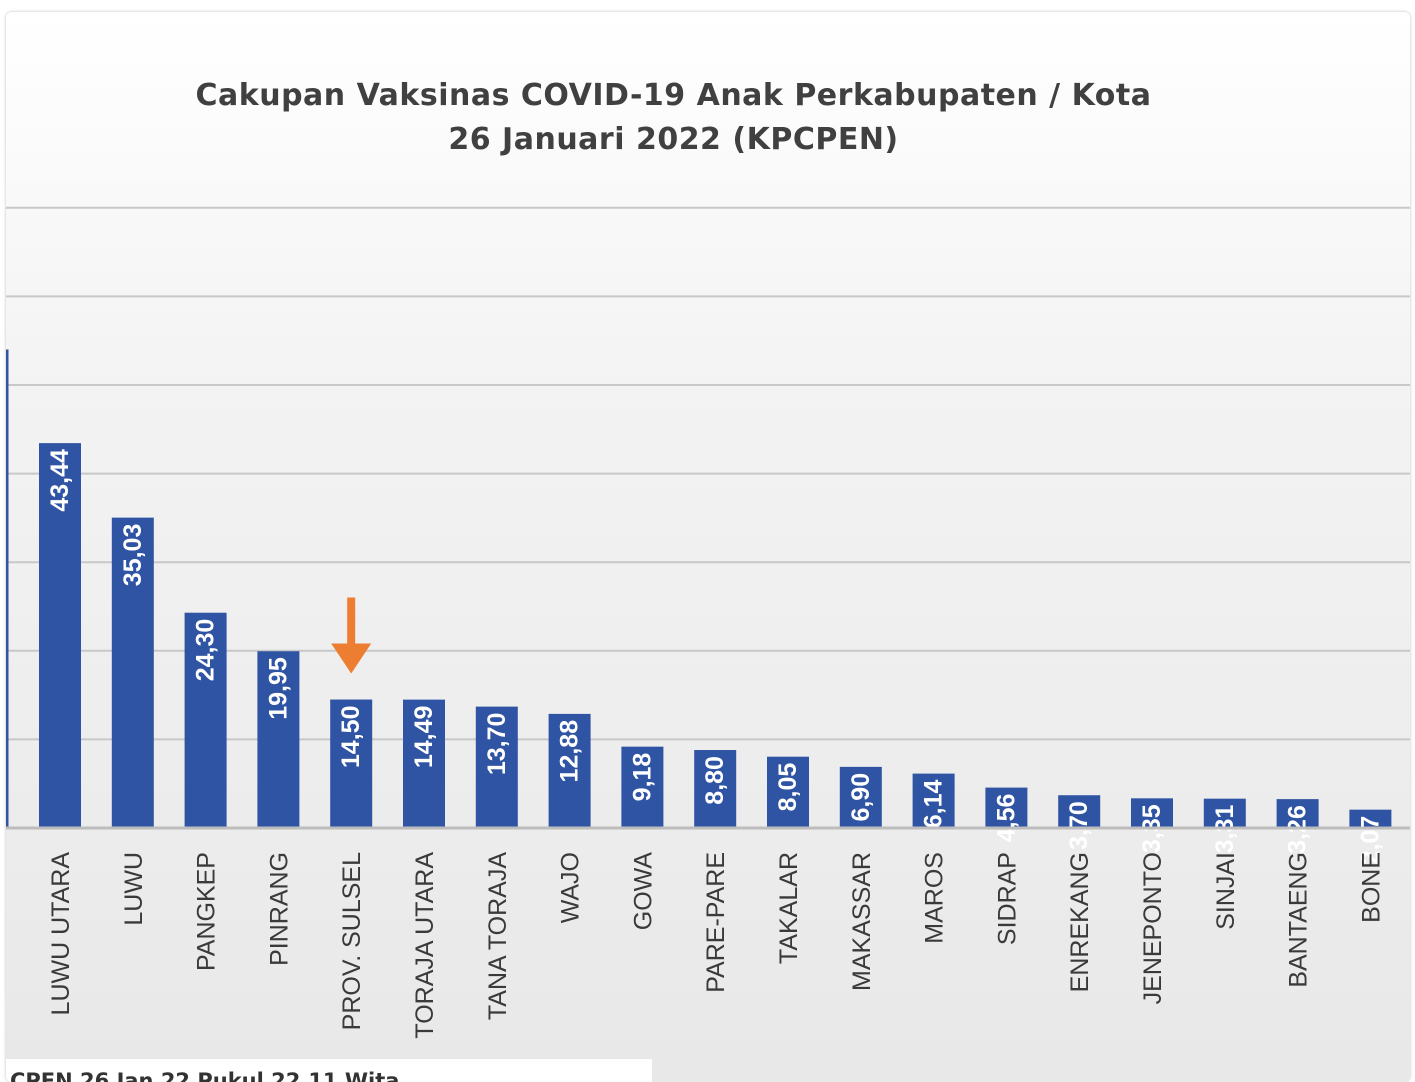 The width and height of the screenshot is (1415, 1082). I want to click on x-tick-label: PANGKEP, so click(207, 911).